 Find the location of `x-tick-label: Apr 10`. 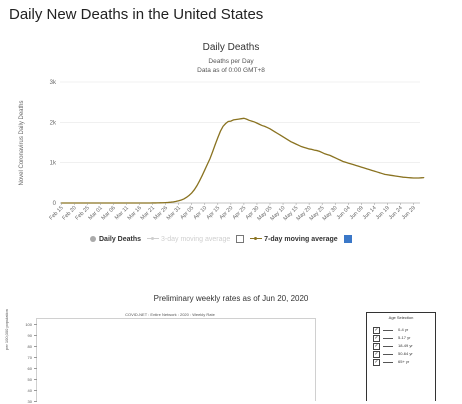

x-tick-label: Apr 10 is located at coordinates (200, 213).